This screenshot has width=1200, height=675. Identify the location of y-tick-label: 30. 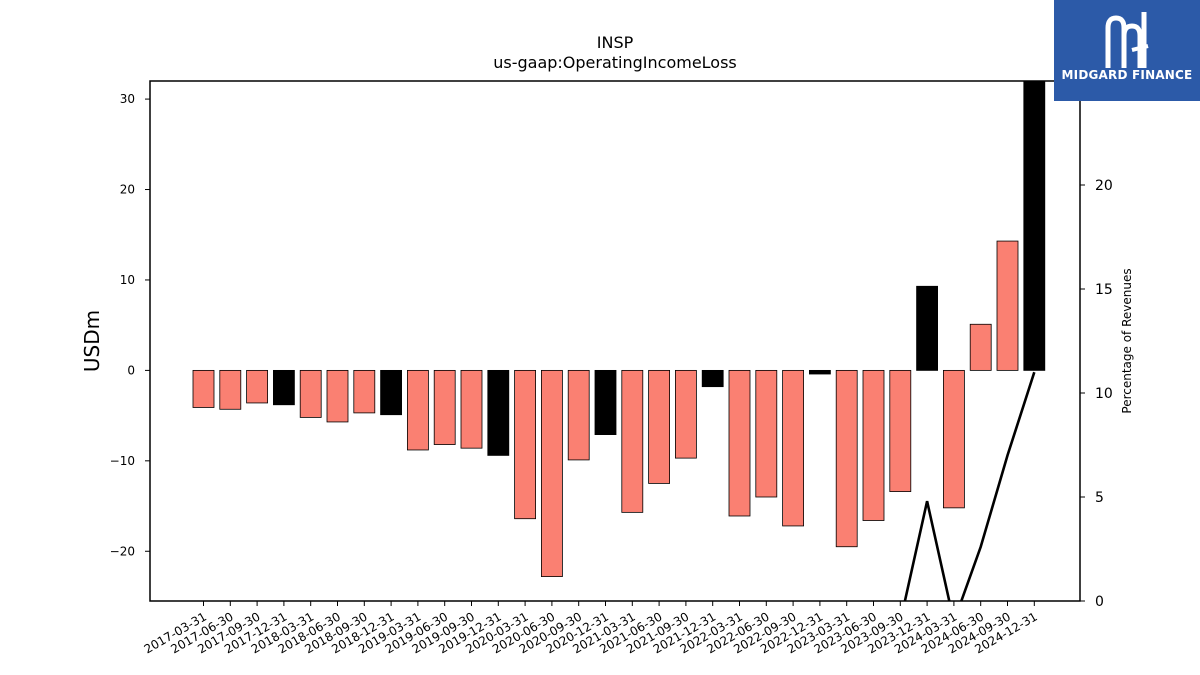
(127, 99).